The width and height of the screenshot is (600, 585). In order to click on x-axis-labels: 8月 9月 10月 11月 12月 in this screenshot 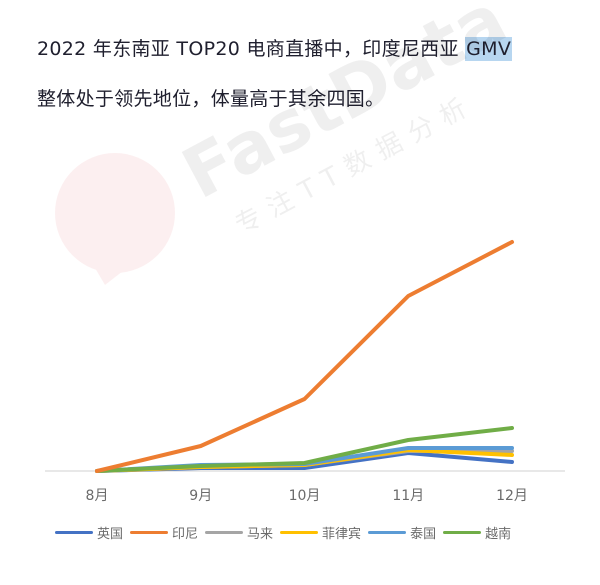, I will do `click(307, 496)`.